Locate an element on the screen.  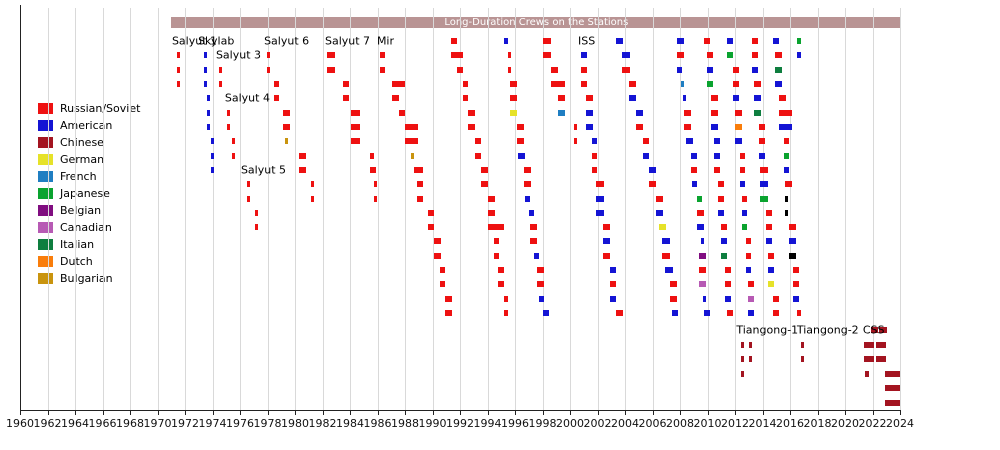
station-label: Tiangong-1 is located at coordinates (767, 330).